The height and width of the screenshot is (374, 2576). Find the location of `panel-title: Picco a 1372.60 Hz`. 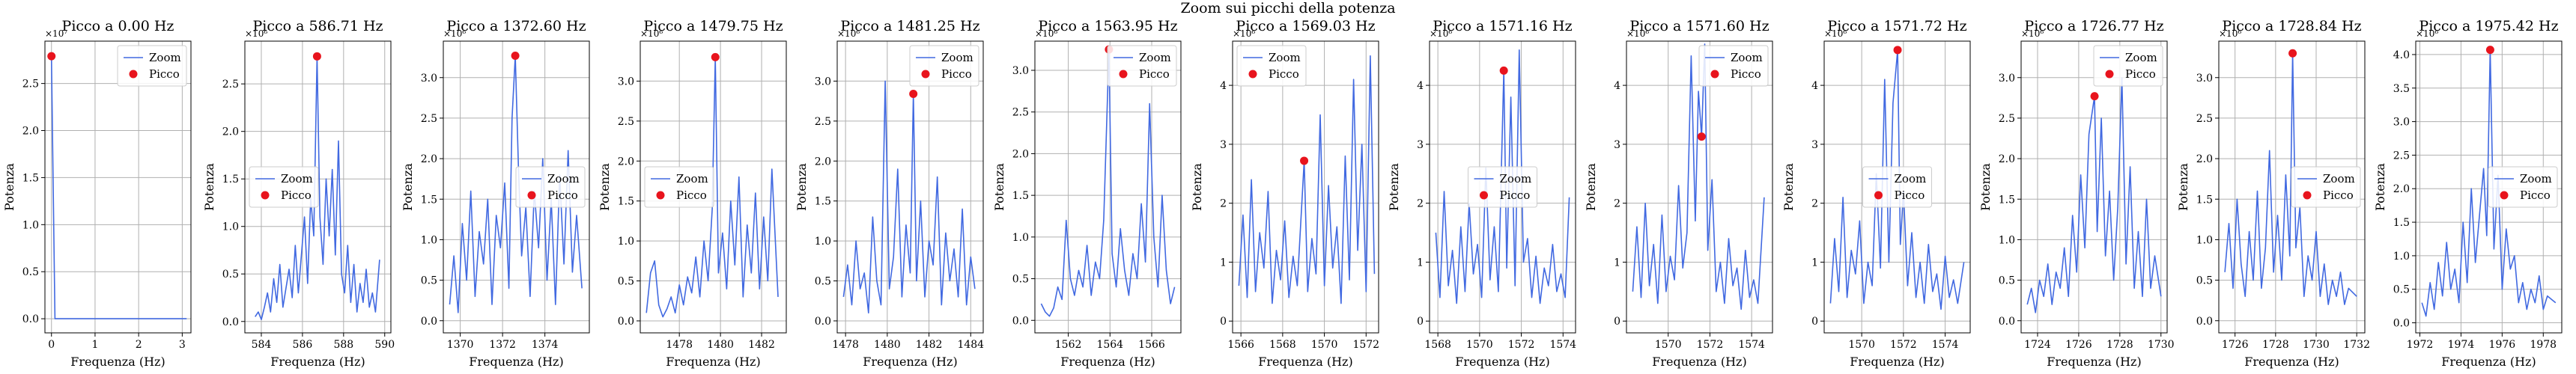

panel-title: Picco a 1372.60 Hz is located at coordinates (516, 26).